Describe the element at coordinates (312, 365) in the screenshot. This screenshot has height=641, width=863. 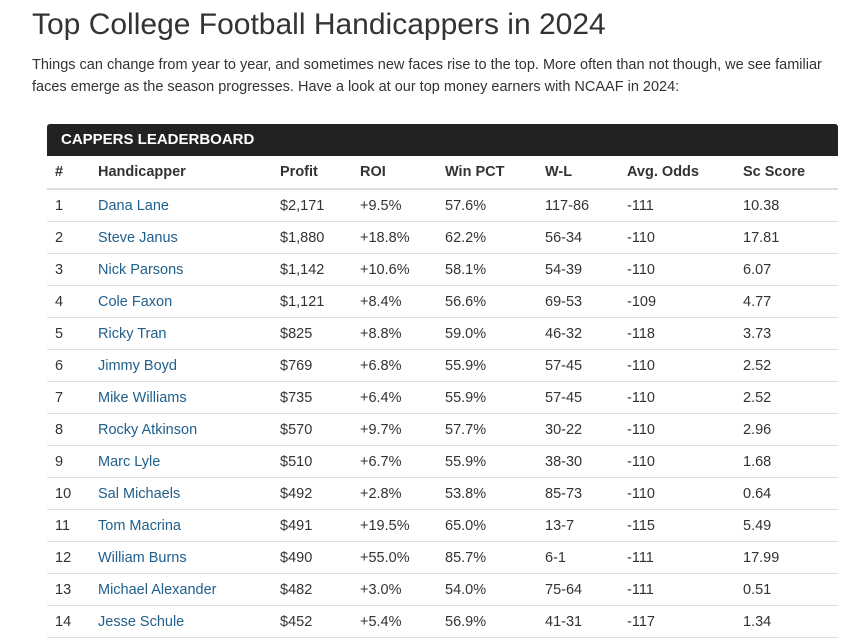
I see `cell: $769` at that location.